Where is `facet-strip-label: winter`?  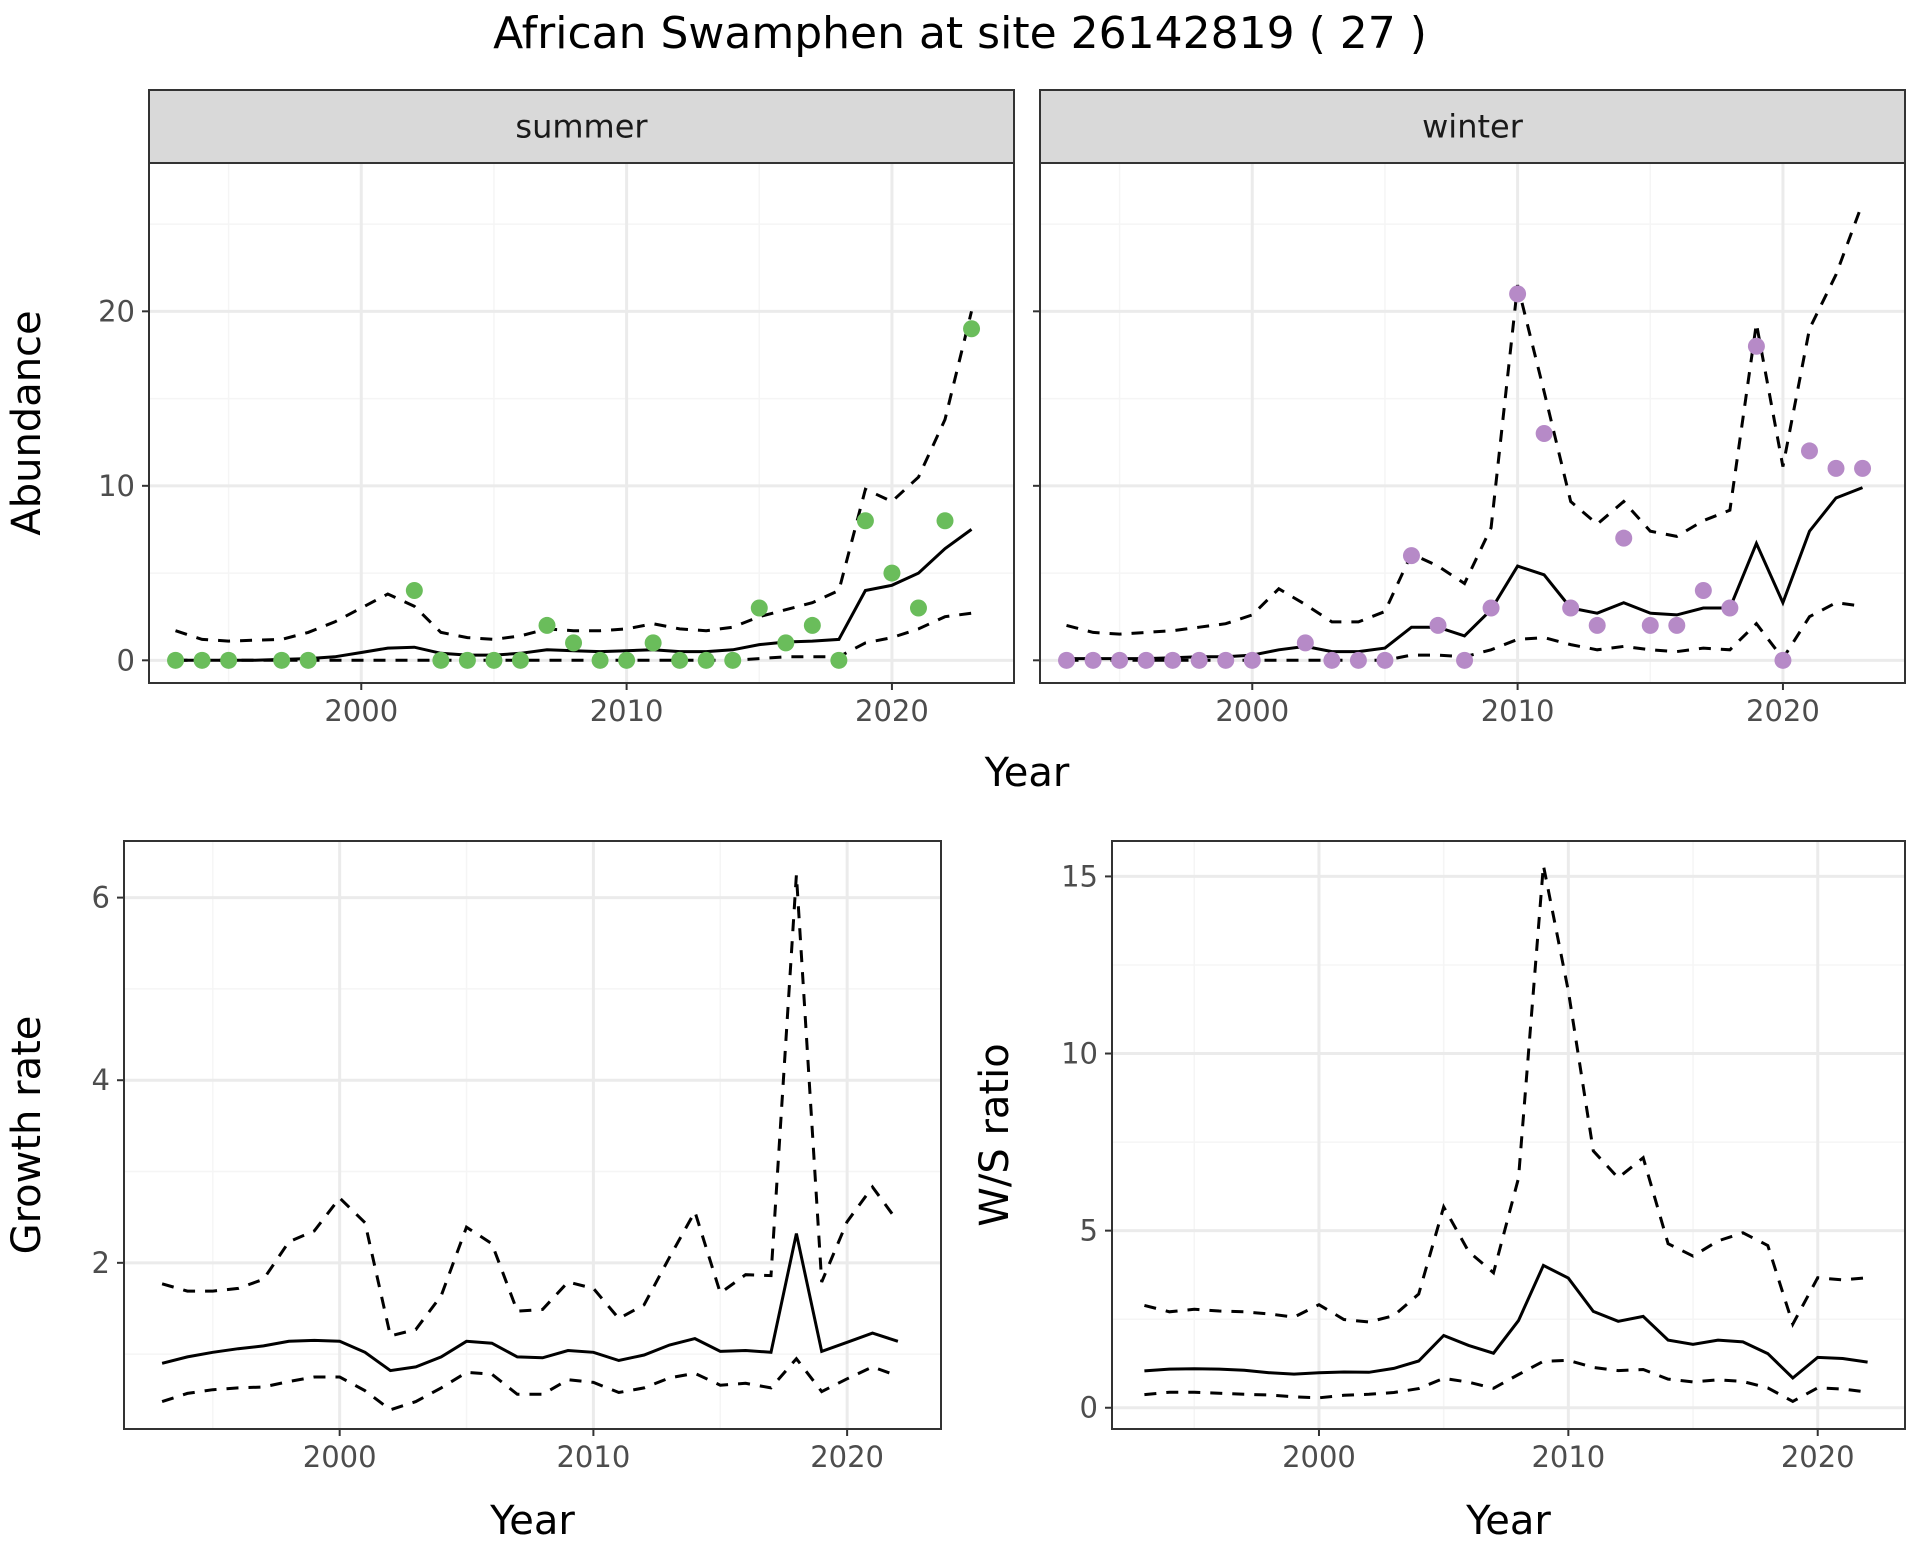 facet-strip-label: winter is located at coordinates (1473, 127).